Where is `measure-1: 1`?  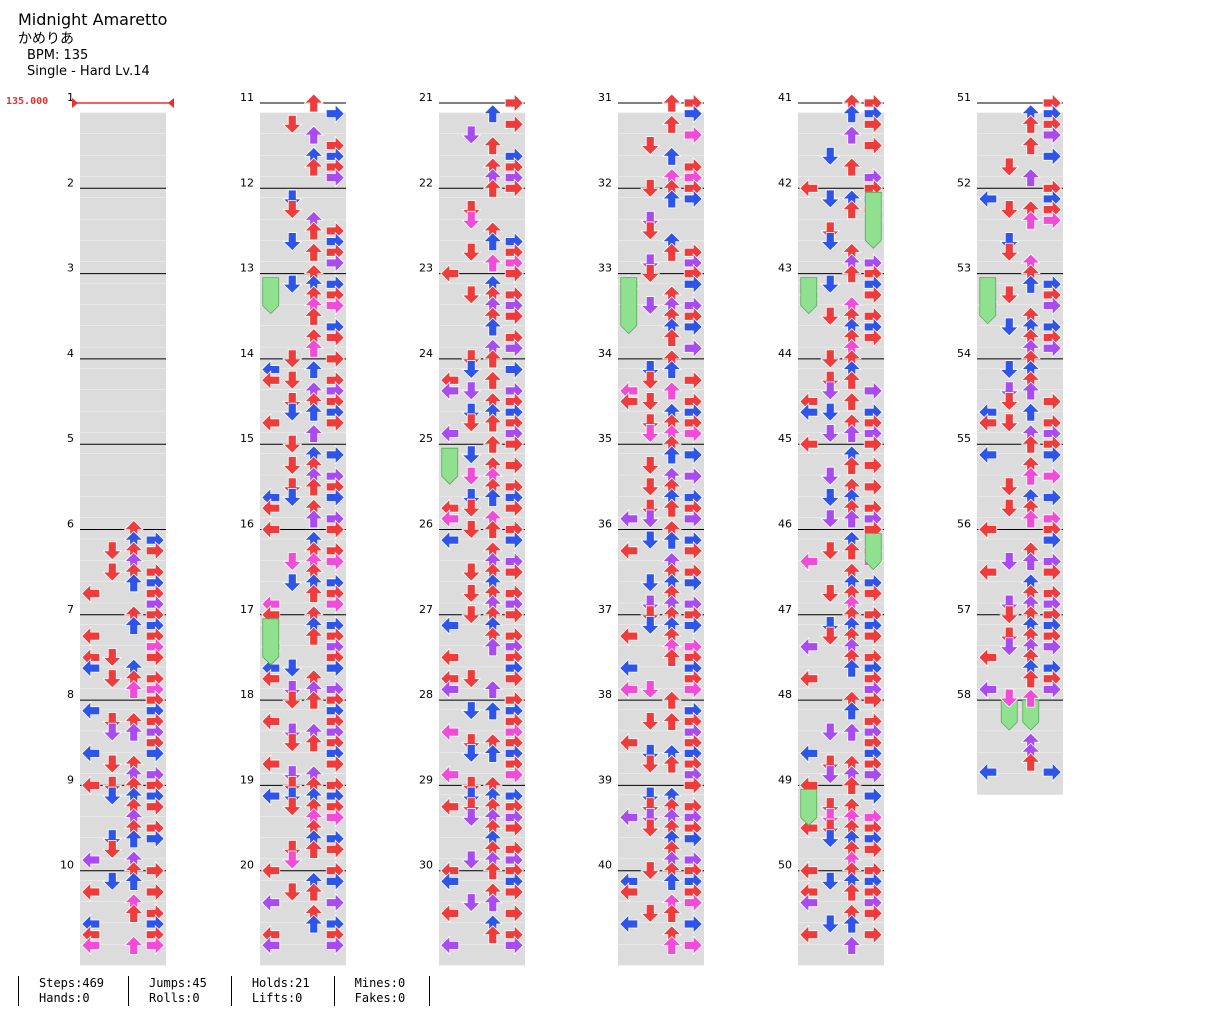 measure-1: 1 is located at coordinates (116, 144).